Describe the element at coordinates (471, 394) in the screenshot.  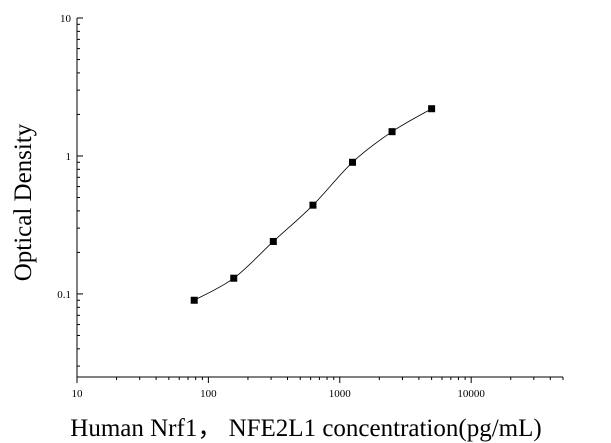
I see `x-tick-label: 10000` at that location.